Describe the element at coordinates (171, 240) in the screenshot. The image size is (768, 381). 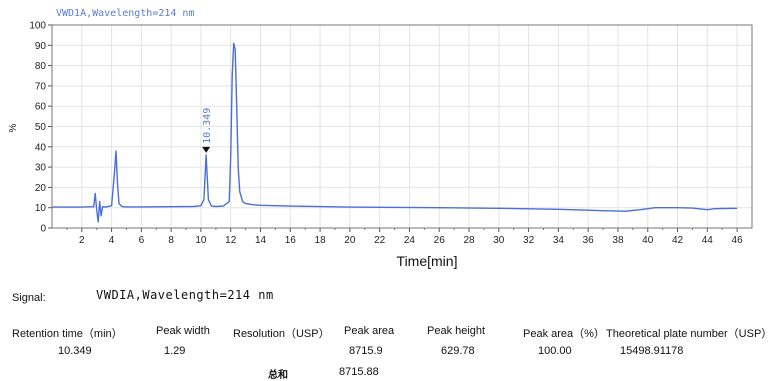
I see `x-tick-label: 8` at that location.